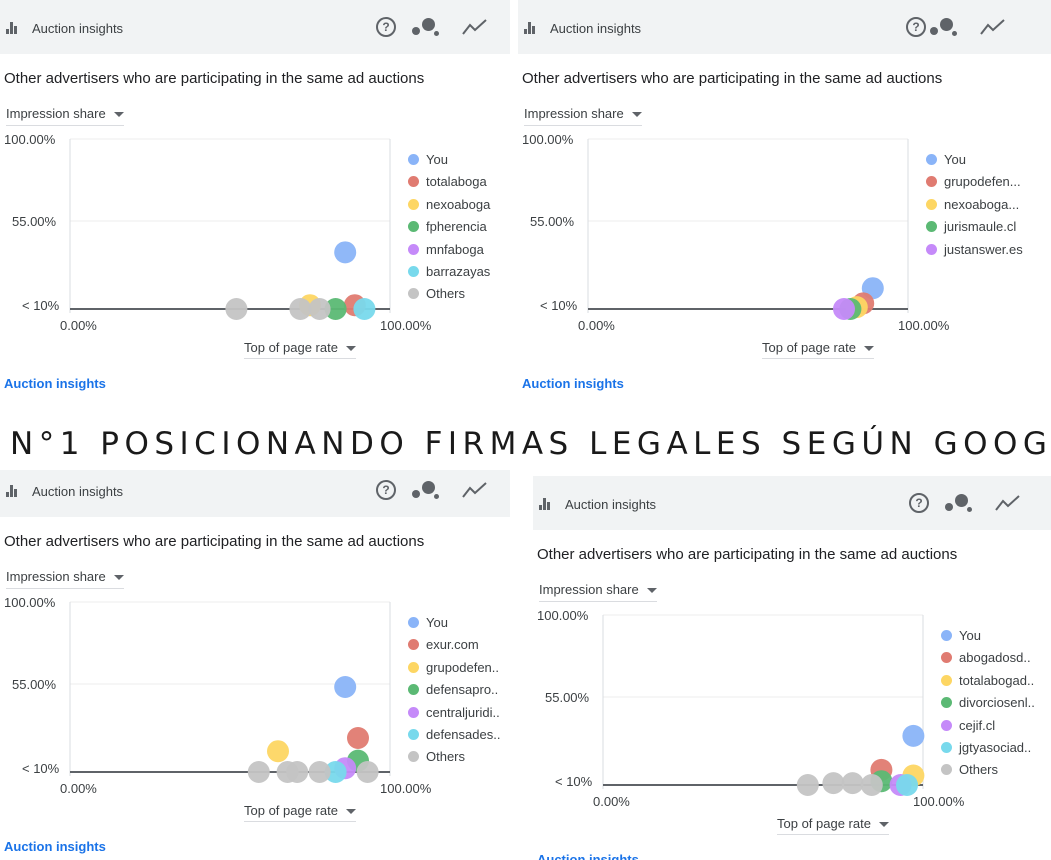  Describe the element at coordinates (995, 661) in the screenshot. I see `legend-item: abogadosd..` at that location.